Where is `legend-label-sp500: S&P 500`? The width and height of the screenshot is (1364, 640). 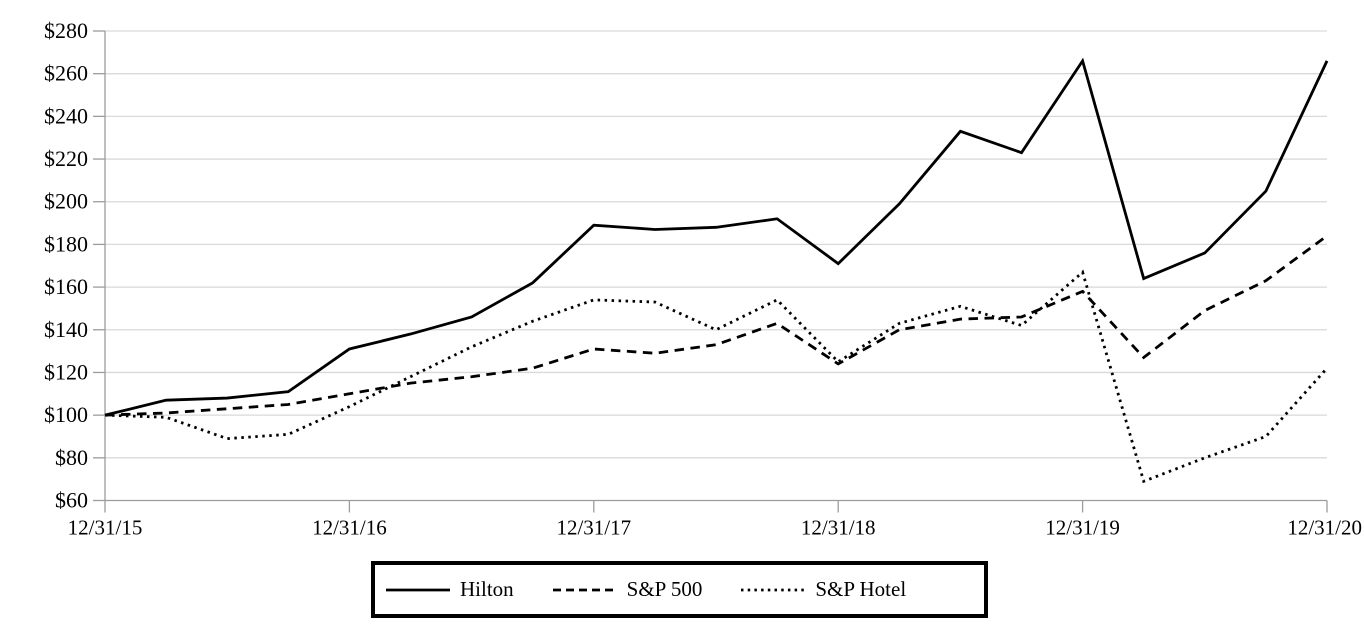 legend-label-sp500: S&P 500 is located at coordinates (664, 589).